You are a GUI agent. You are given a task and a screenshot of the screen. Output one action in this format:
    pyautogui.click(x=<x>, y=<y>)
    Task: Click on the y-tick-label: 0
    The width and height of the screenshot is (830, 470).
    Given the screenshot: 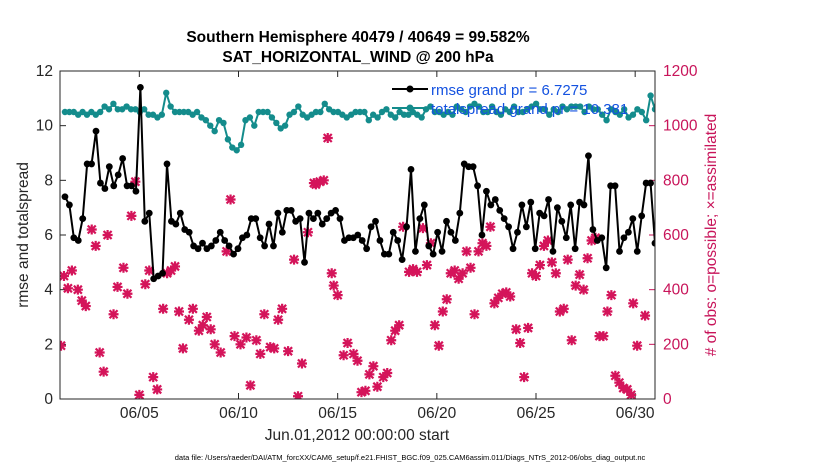 What is the action you would take?
    pyautogui.click(x=48, y=399)
    